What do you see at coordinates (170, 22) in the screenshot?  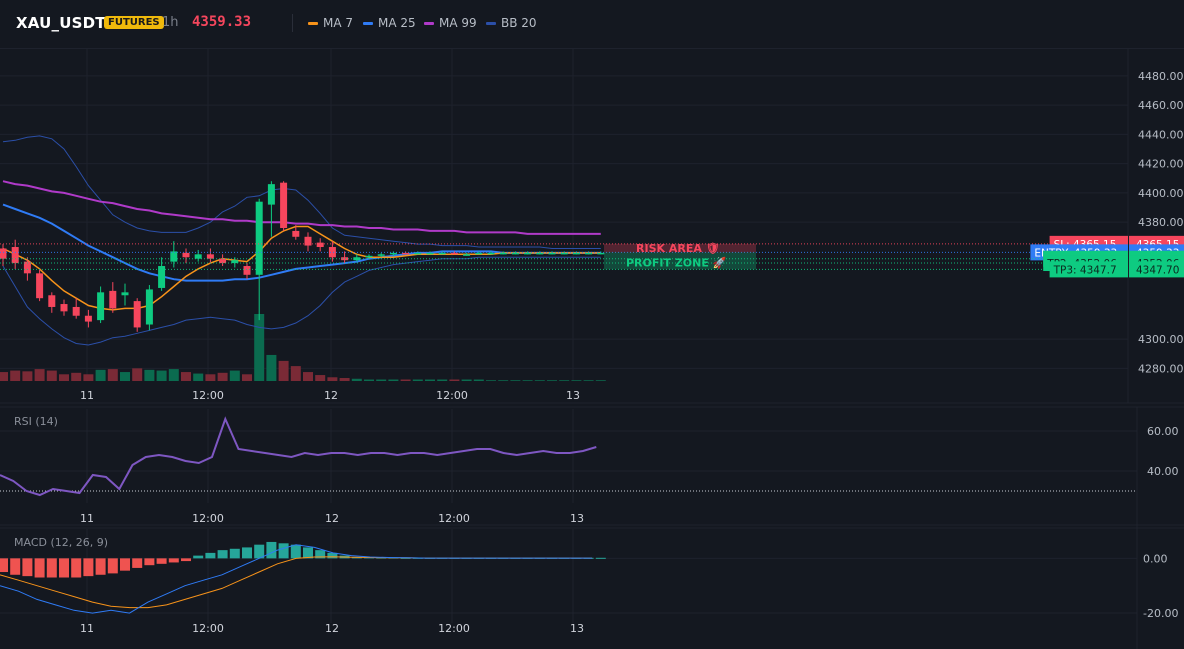 I see `timeframe-label: 1h` at bounding box center [170, 22].